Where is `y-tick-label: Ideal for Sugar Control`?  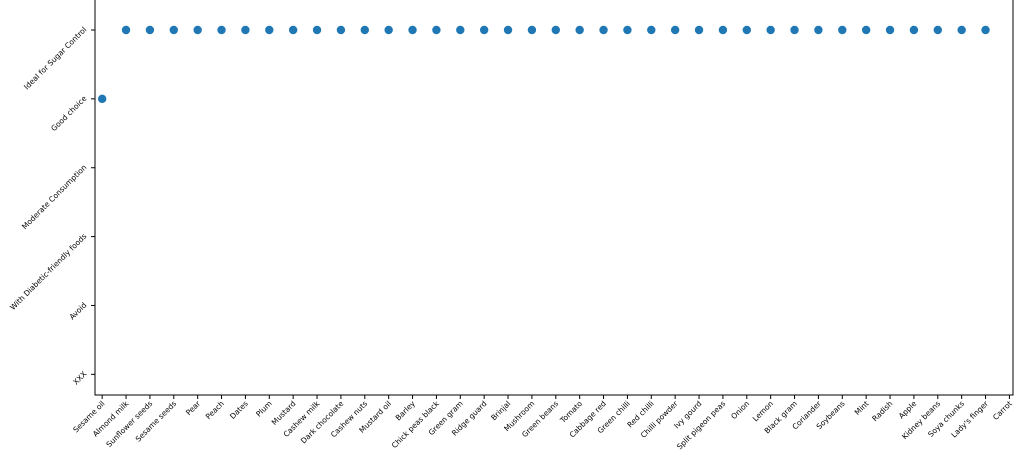 y-tick-label: Ideal for Sugar Control is located at coordinates (55, 58).